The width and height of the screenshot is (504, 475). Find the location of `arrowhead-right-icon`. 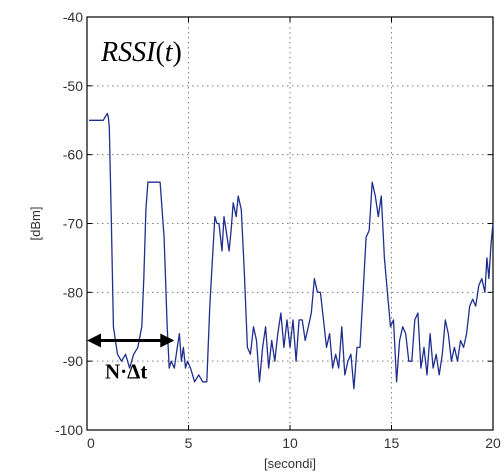

arrowhead-right-icon is located at coordinates (167, 340).